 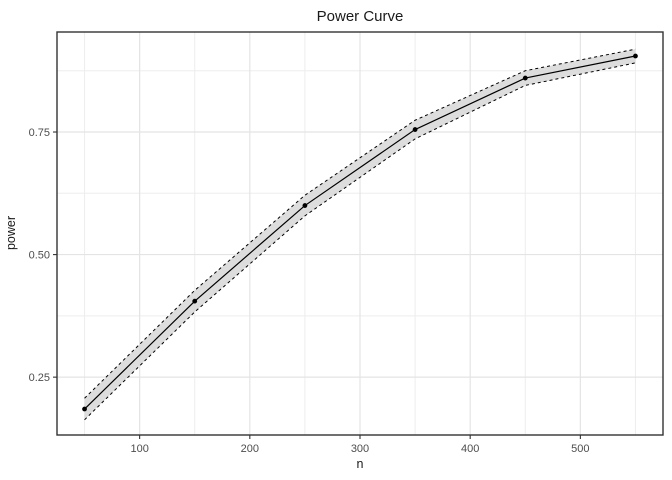 I want to click on x-tick-label: 500, so click(x=580, y=449).